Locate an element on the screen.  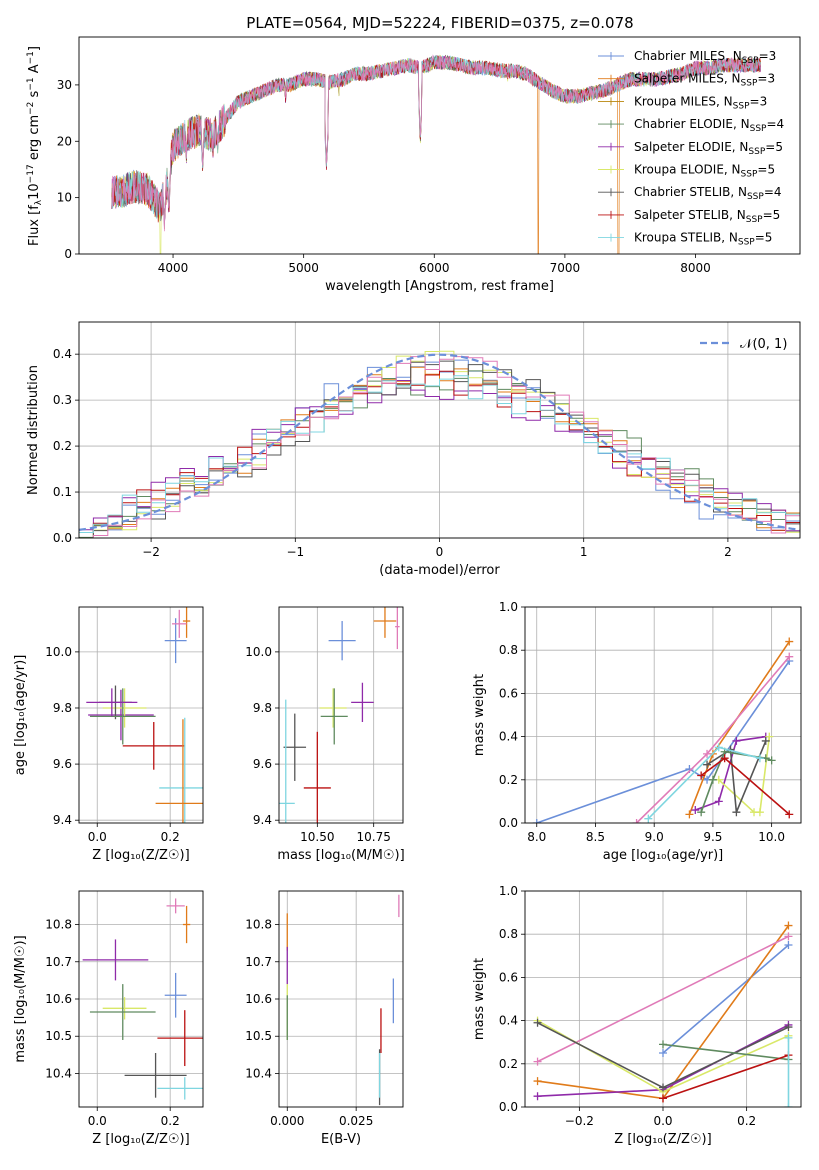
panel-ebv_mass: 0.000 0.025 10.4 10.5 10.6 10.7 10.8 E(B-V) is located at coordinates (324, 1018).